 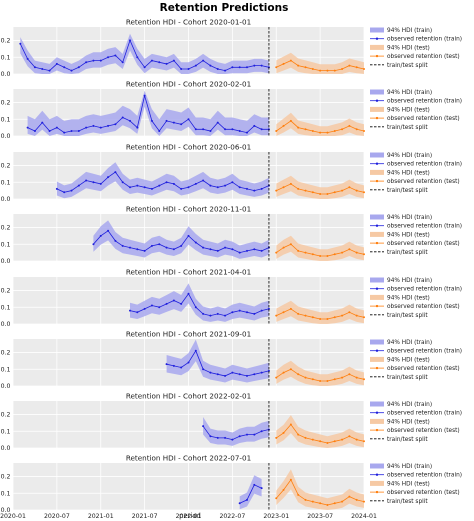 I want to click on panel-title: Retention HDI - Cohort 2020-02-01, so click(x=188, y=84).